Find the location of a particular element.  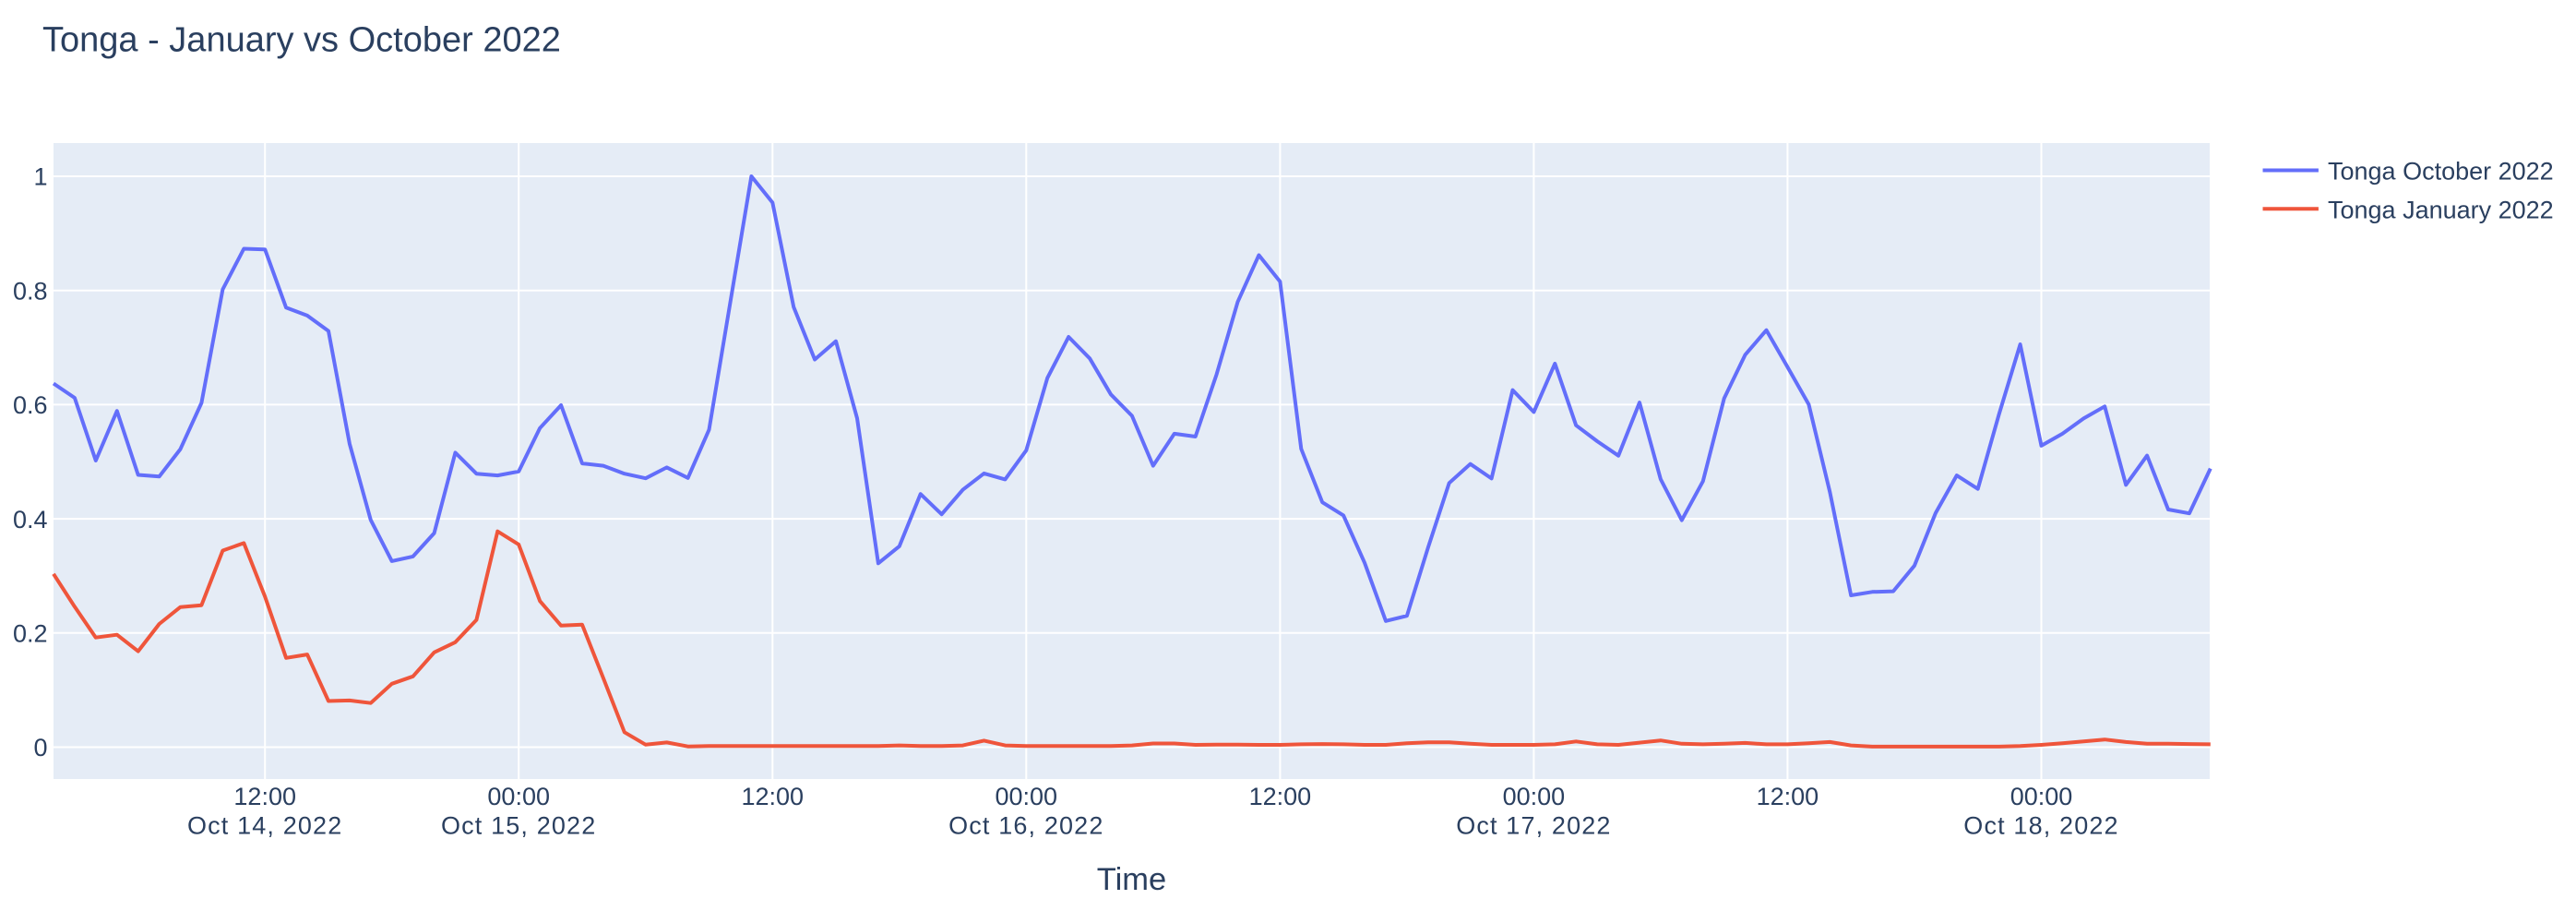

svg-text: Oct 17, 2022 is located at coordinates (1534, 826).